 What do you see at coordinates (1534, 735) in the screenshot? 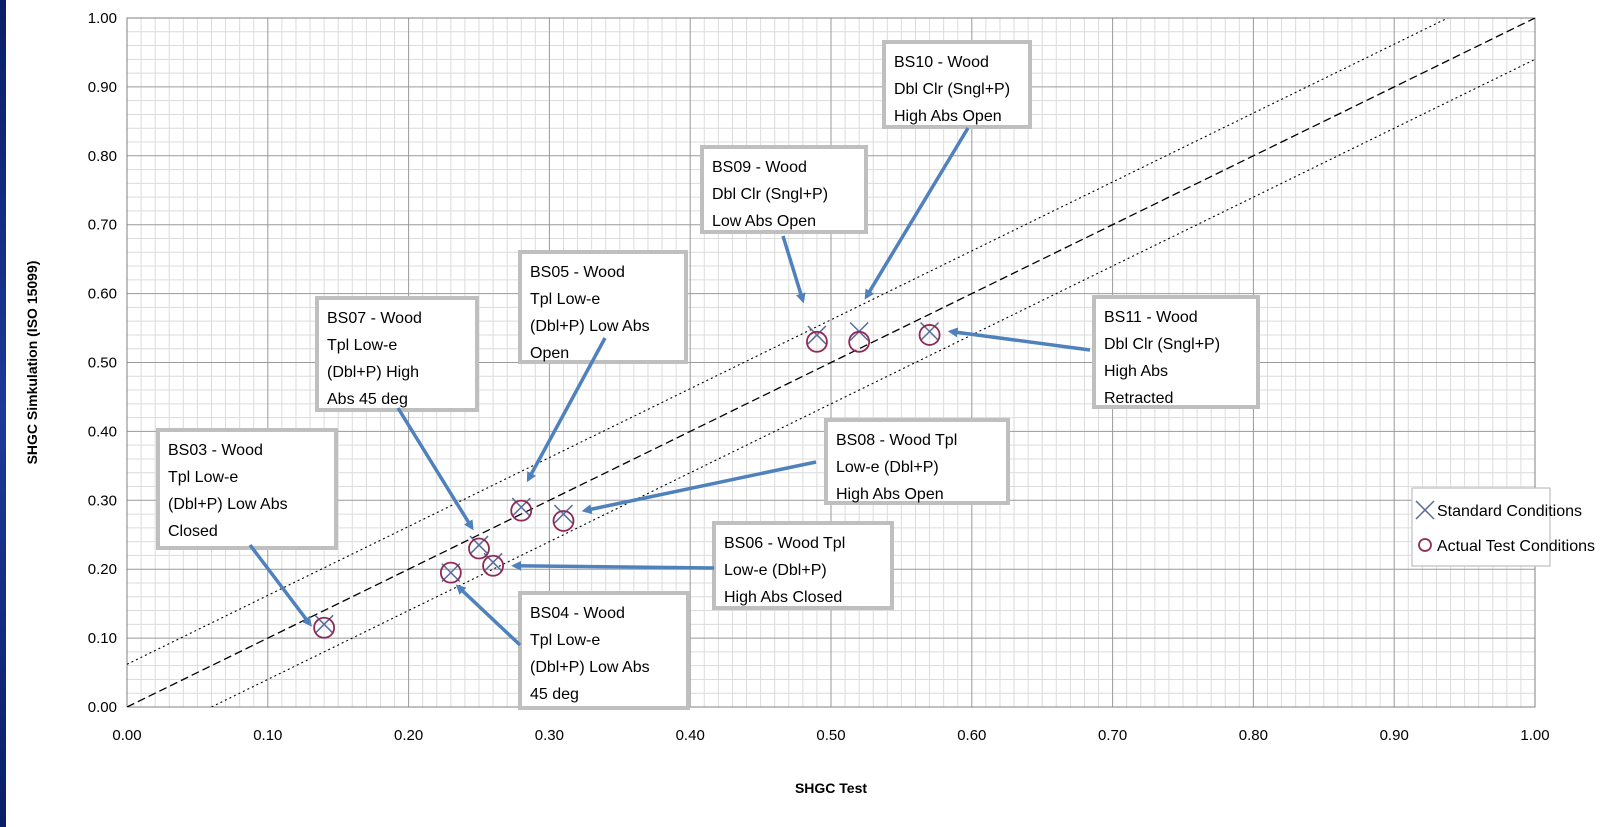
I see `x-tick-label: 1.00` at bounding box center [1534, 735].